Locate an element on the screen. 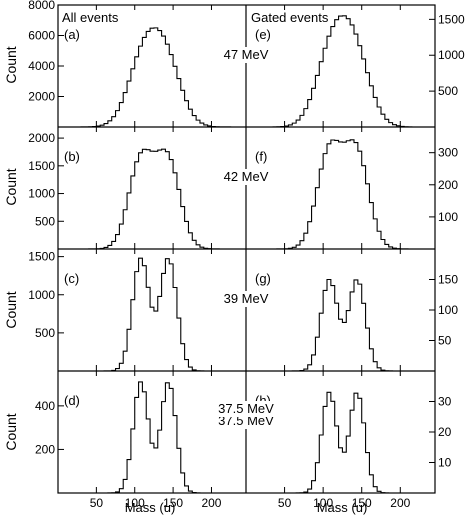 This screenshot has height=517, width=474. histogram-c is located at coordinates (154, 314).